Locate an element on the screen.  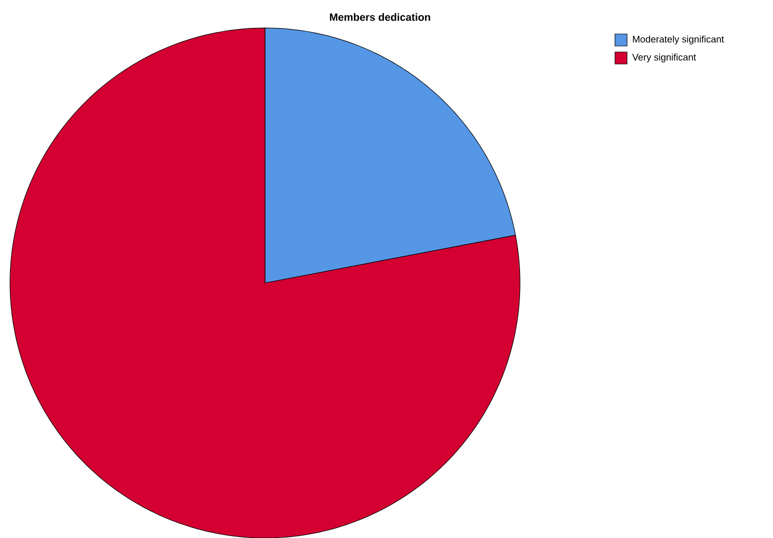
legend-label: Very significant is located at coordinates (664, 57).